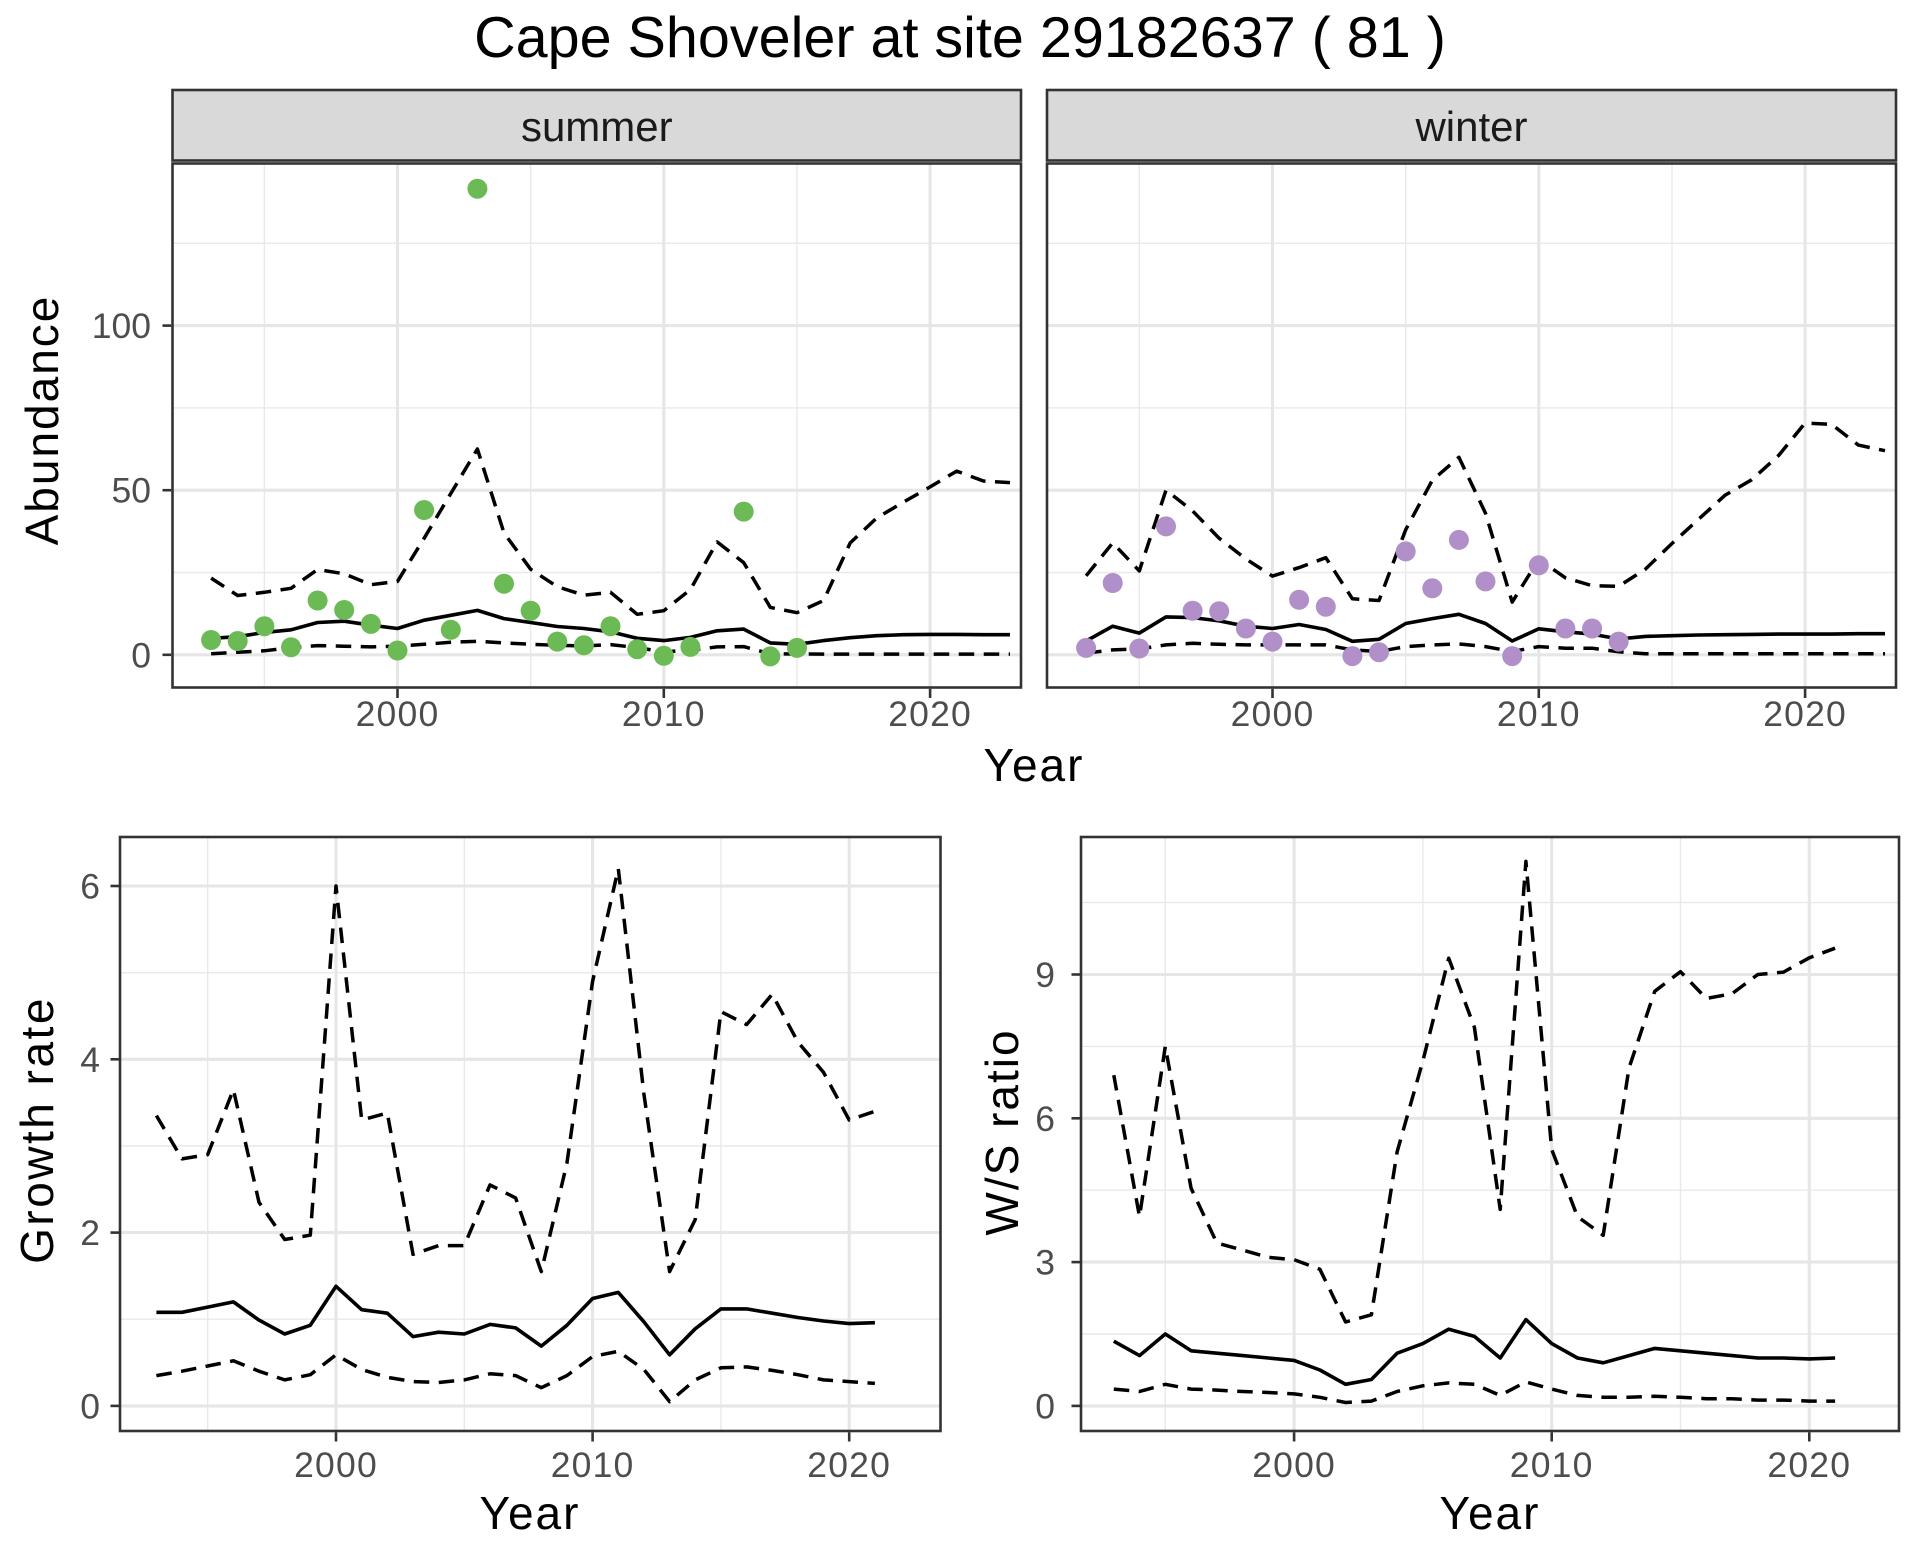 The width and height of the screenshot is (1920, 1565). Describe the element at coordinates (1045, 975) in the screenshot. I see `svg-text: 9` at that location.